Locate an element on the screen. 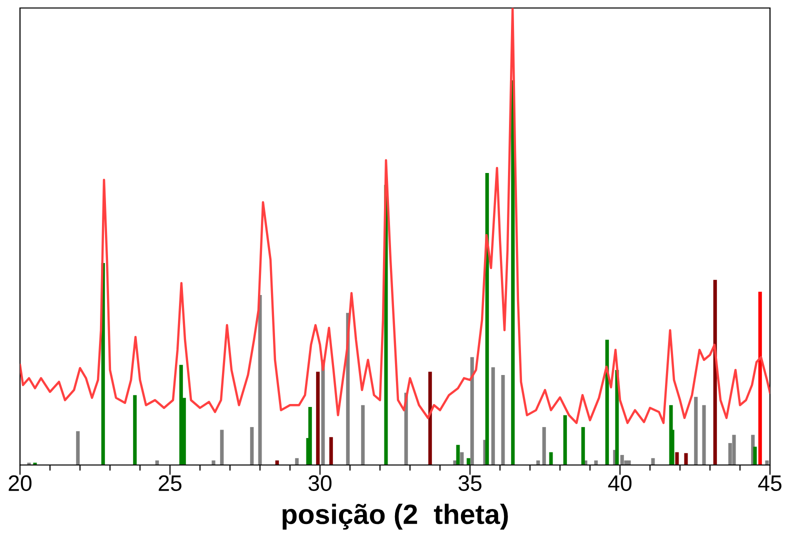 The height and width of the screenshot is (551, 785). x-tick-label: 25 is located at coordinates (170, 483).